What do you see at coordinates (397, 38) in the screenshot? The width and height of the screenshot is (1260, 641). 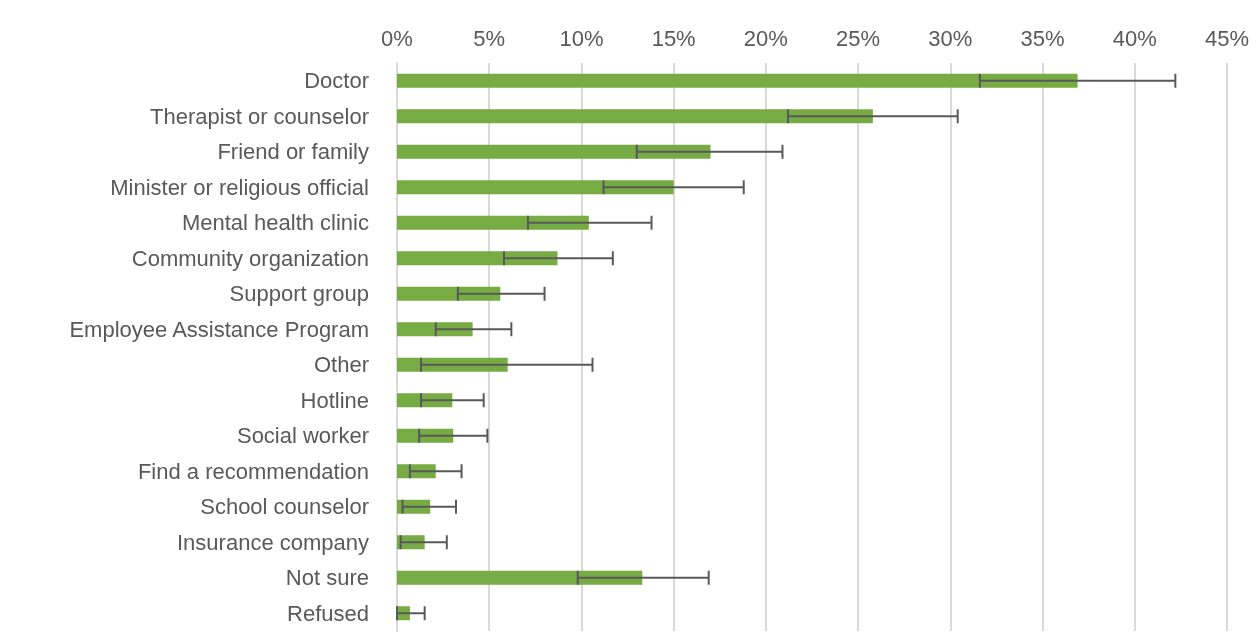 I see `x-tick-label: 0%` at bounding box center [397, 38].